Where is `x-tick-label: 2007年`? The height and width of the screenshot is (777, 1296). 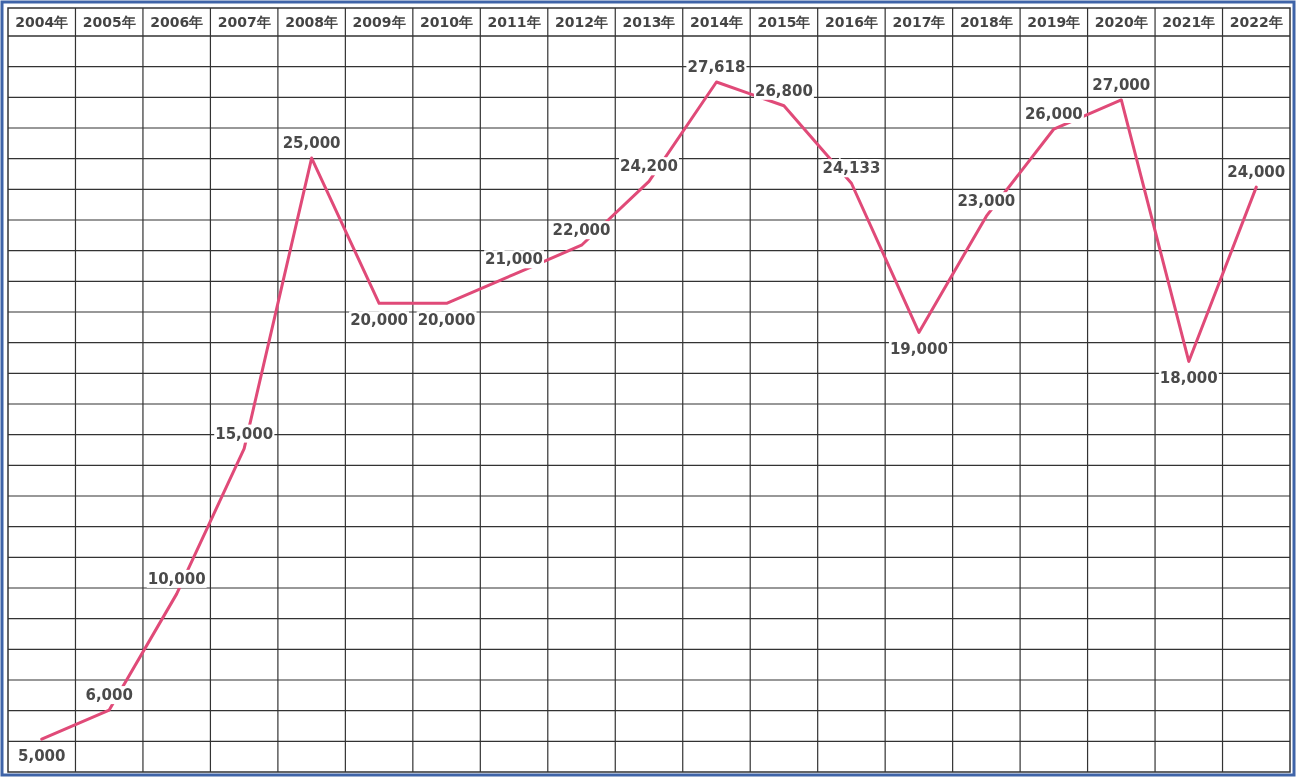 x-tick-label: 2007年 is located at coordinates (244, 22).